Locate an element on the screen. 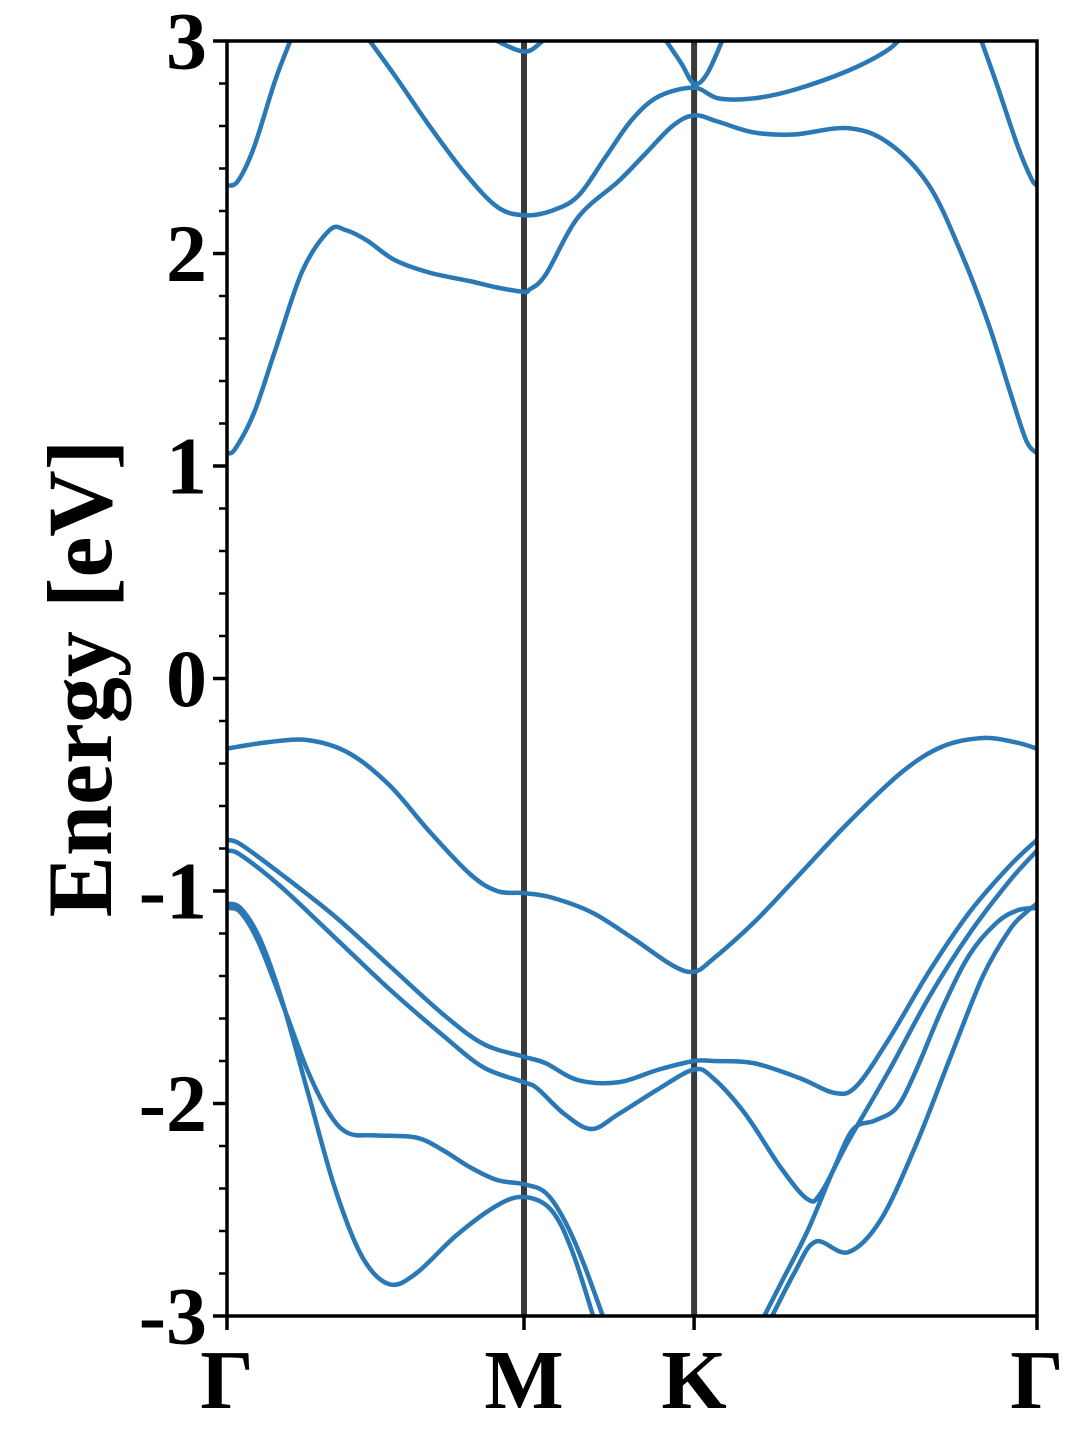 Image resolution: width=1080 pixels, height=1445 pixels. x-tick-label-M: M is located at coordinates (523, 1380).